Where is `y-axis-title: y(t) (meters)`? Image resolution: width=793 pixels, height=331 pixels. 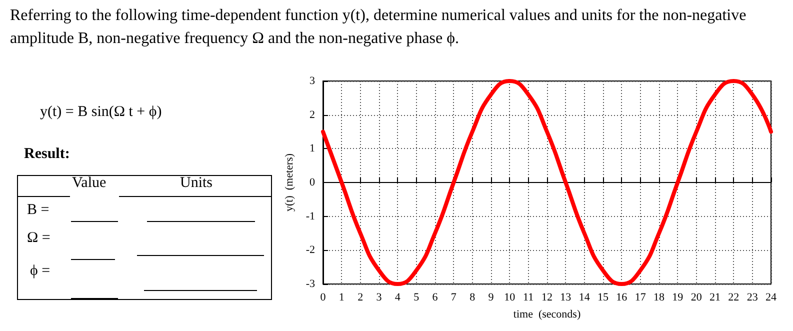
y-axis-title: y(t) (meters) is located at coordinates (289, 182).